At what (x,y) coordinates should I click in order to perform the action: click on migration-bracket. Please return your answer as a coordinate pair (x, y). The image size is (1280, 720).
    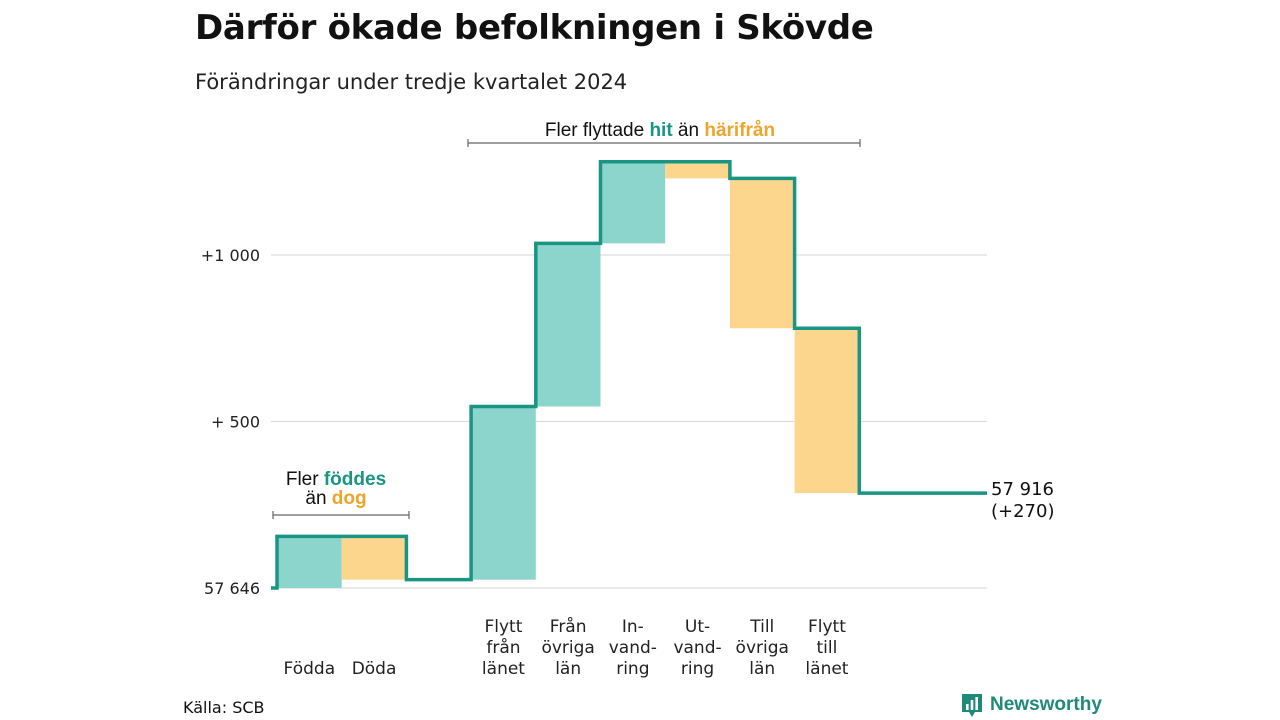
    Looking at the image, I should click on (664, 143).